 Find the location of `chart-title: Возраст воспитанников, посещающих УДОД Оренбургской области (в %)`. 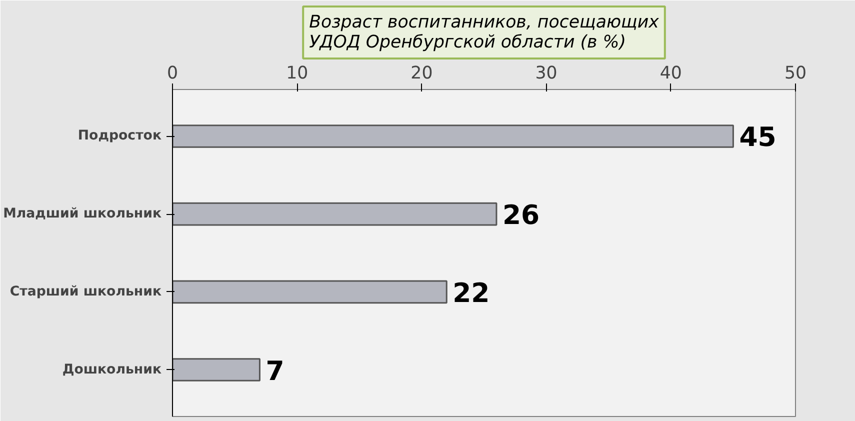

chart-title: Возраст воспитанников, посещающих УДОД Оренбургской области (в %) is located at coordinates (484, 32).